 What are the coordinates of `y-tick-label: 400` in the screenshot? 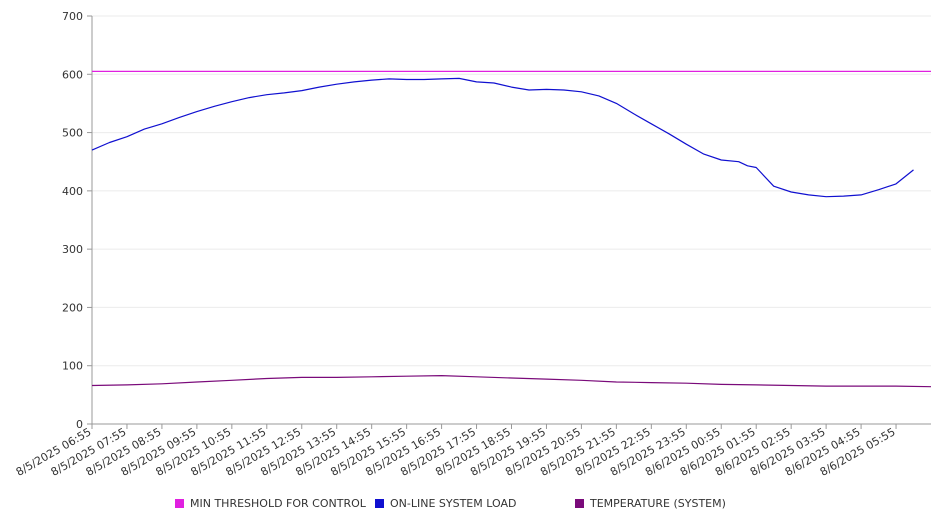 It's located at (72, 191).